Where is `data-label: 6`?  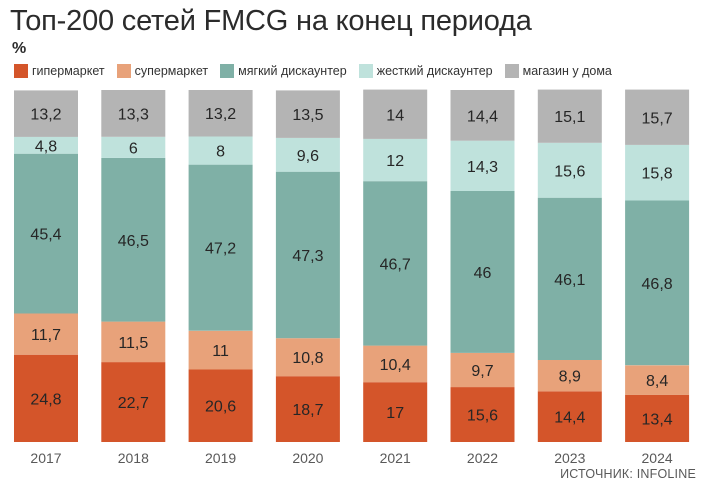
data-label: 6 is located at coordinates (133, 148).